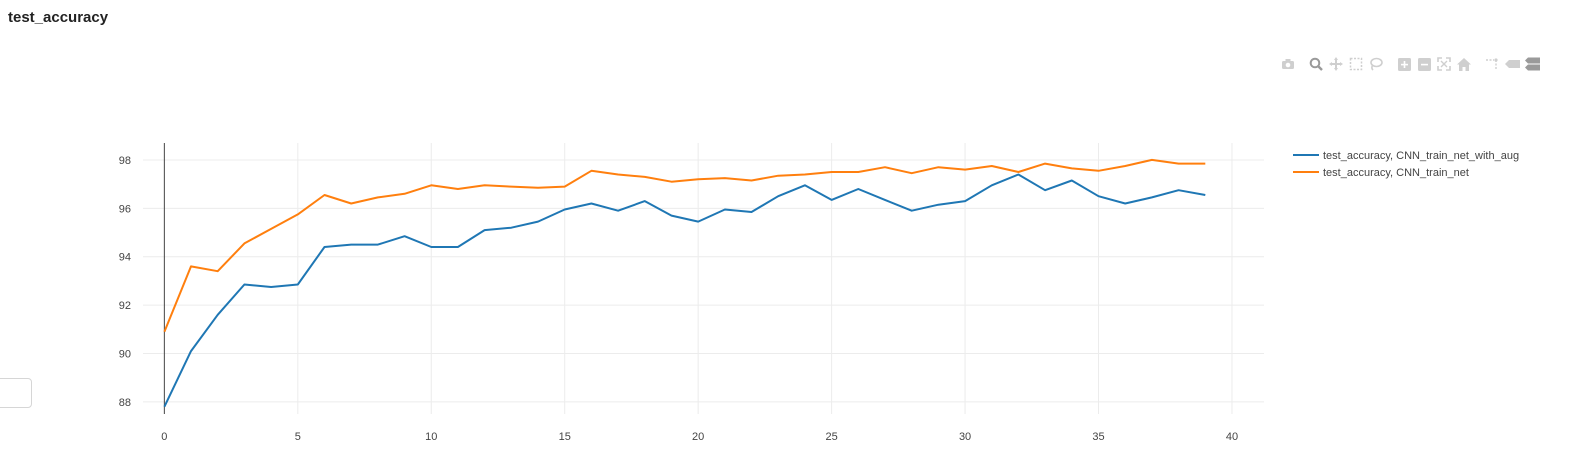  I want to click on x-tick-label: 0, so click(164, 437).